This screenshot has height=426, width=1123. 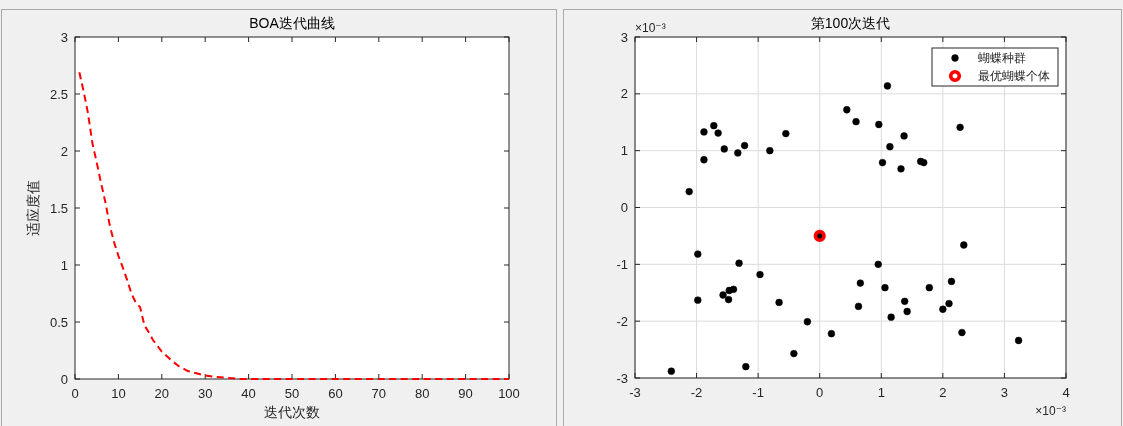 What do you see at coordinates (1050, 411) in the screenshot?
I see `x-exponent: ×10⁻³` at bounding box center [1050, 411].